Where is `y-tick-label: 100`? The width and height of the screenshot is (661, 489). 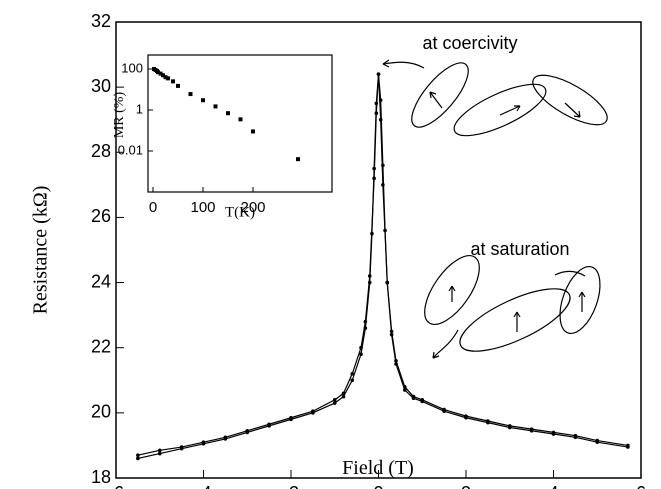 y-tick-label: 100 is located at coordinates (132, 67).